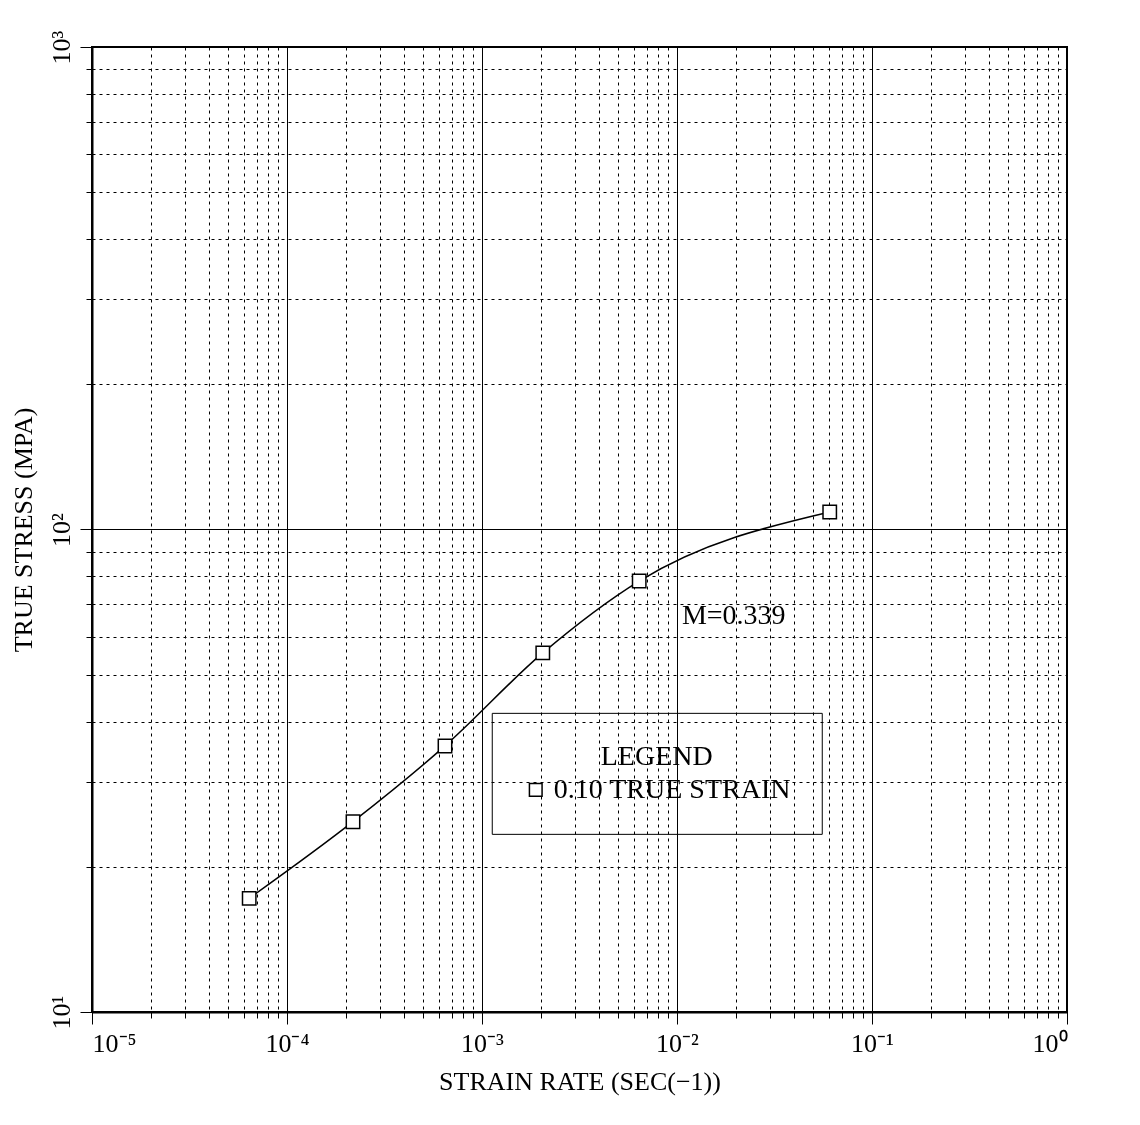 This screenshot has width=1140, height=1125. I want to click on x-tick-label: 10⁻⁴, so click(287, 1043).